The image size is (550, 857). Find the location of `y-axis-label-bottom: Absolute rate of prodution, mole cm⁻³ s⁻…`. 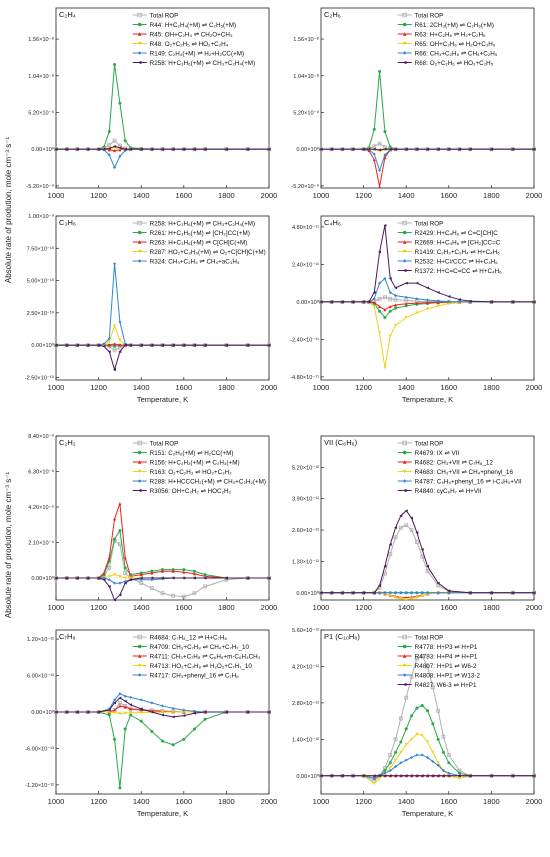

y-axis-label-bottom: Absolute rate of prodution, mole cm⁻³ s⁻… is located at coordinates (8, 545).